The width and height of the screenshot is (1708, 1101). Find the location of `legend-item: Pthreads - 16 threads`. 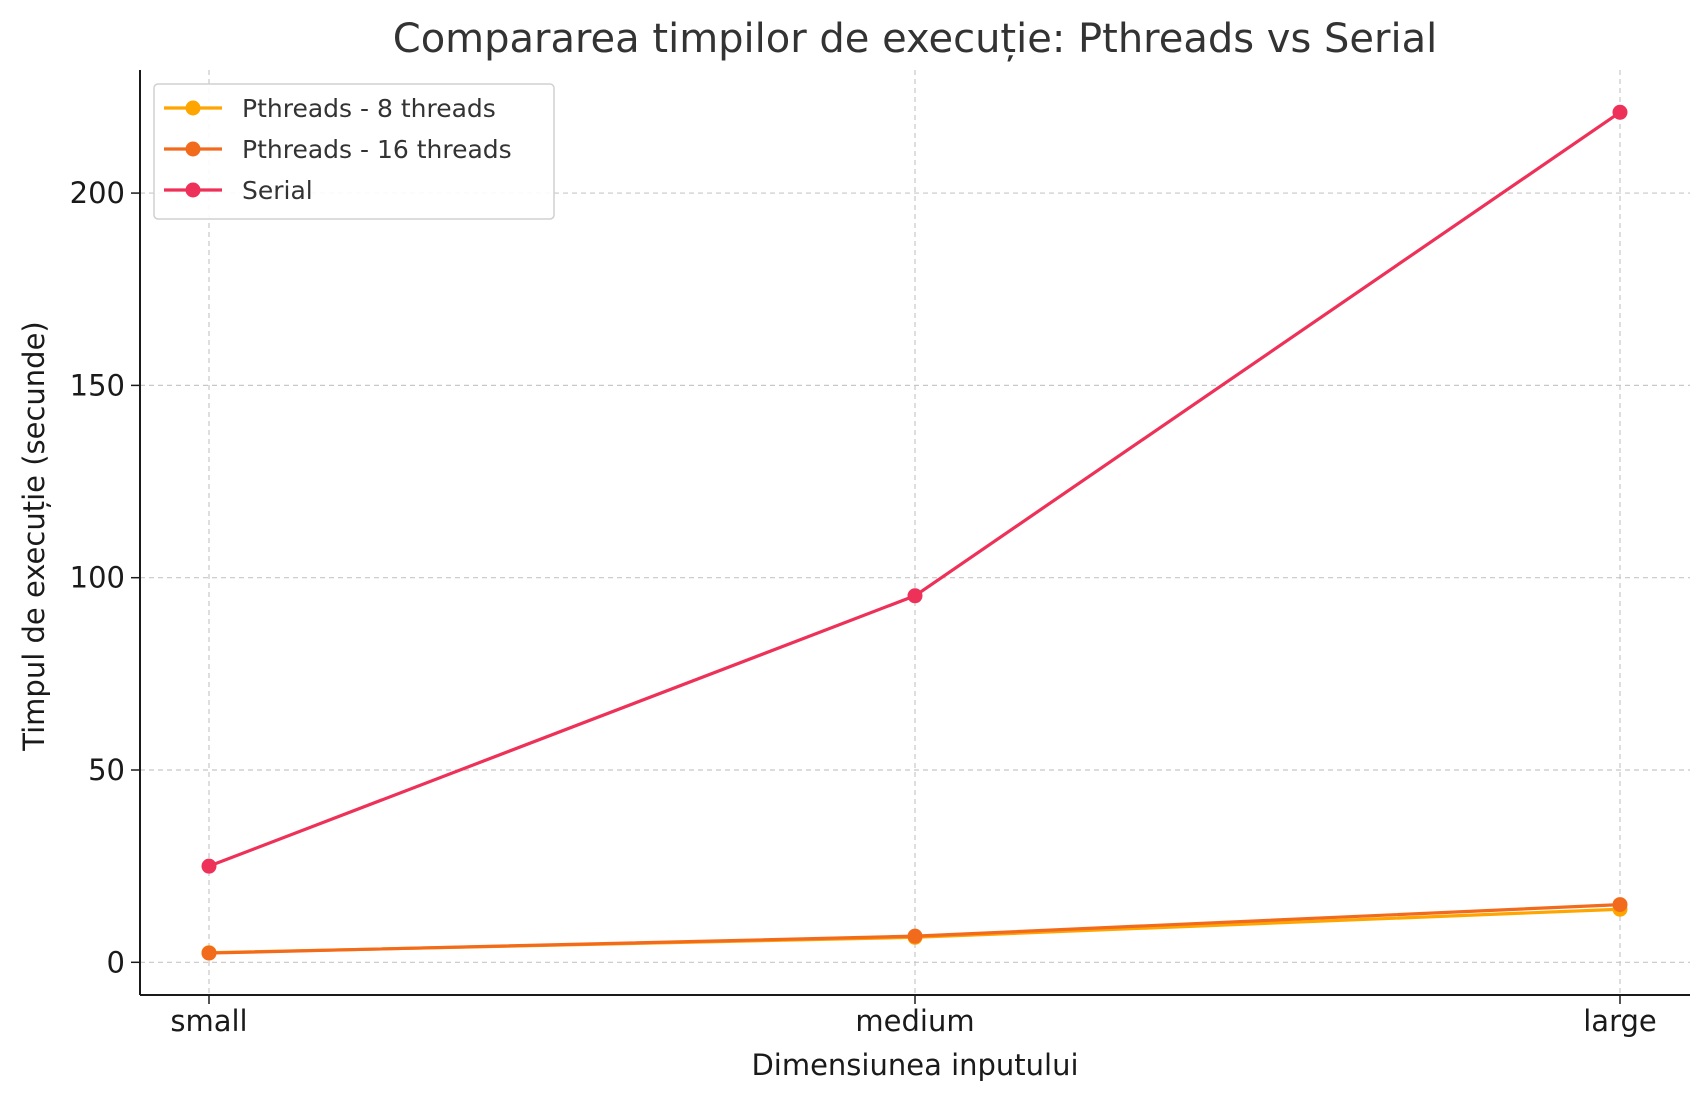

legend-item: Pthreads - 16 threads is located at coordinates (338, 149).